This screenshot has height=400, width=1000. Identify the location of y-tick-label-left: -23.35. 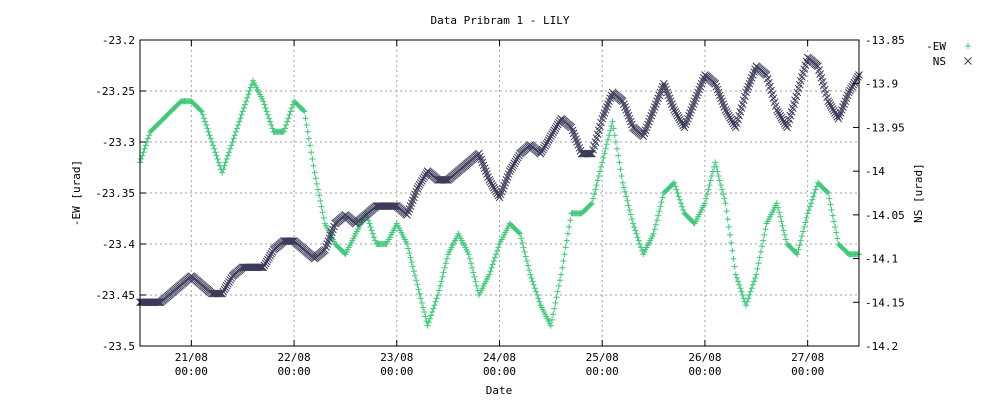
(115, 193).